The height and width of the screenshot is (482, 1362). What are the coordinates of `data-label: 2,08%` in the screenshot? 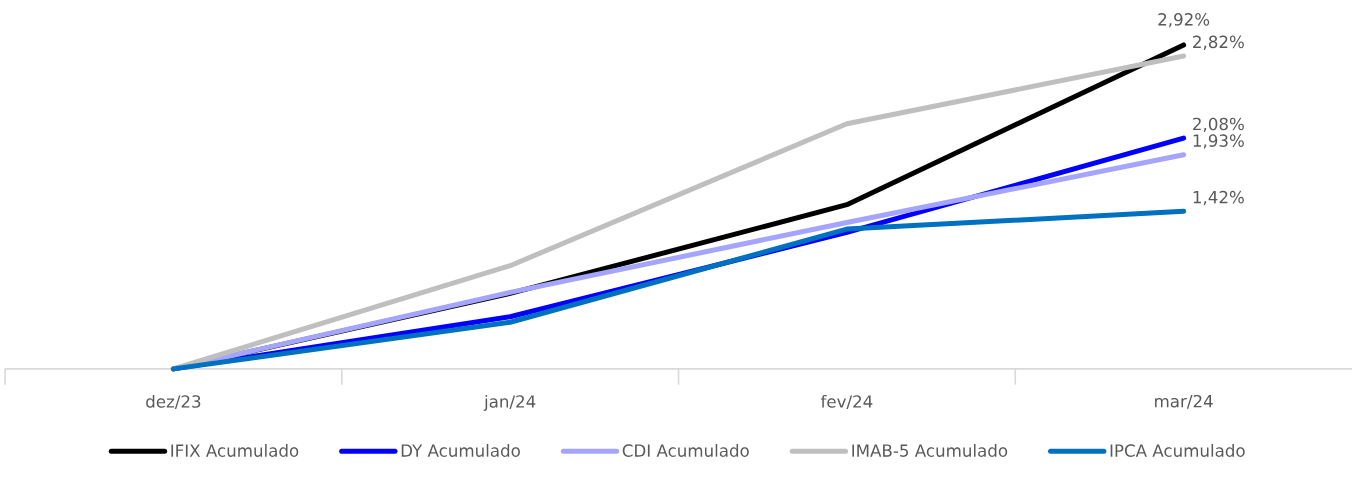 It's located at (1218, 124).